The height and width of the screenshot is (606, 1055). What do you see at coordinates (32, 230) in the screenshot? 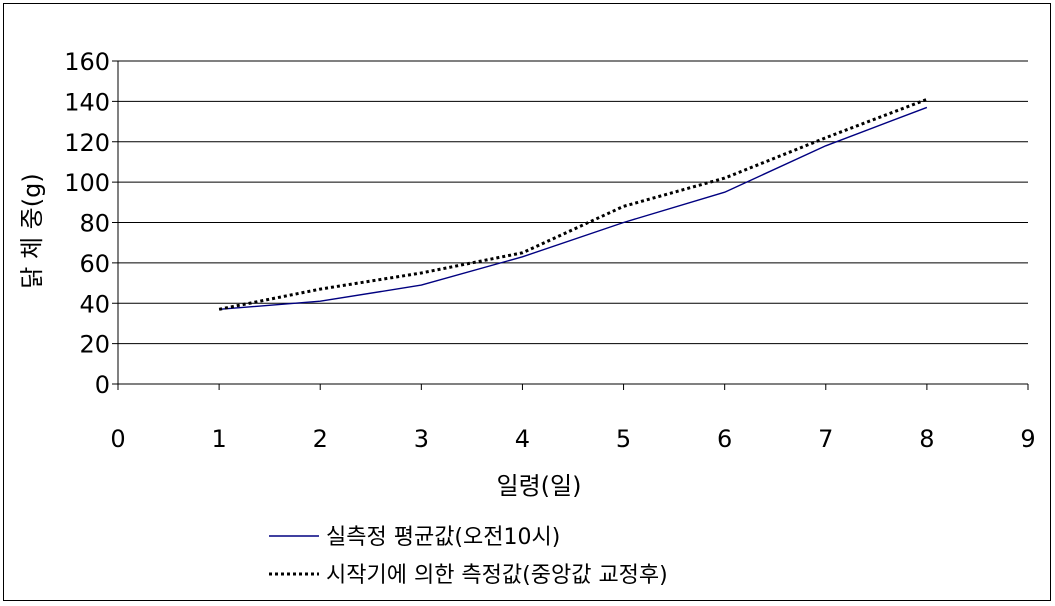
I see `y-axis-label: 닭 체 중(g)` at bounding box center [32, 230].